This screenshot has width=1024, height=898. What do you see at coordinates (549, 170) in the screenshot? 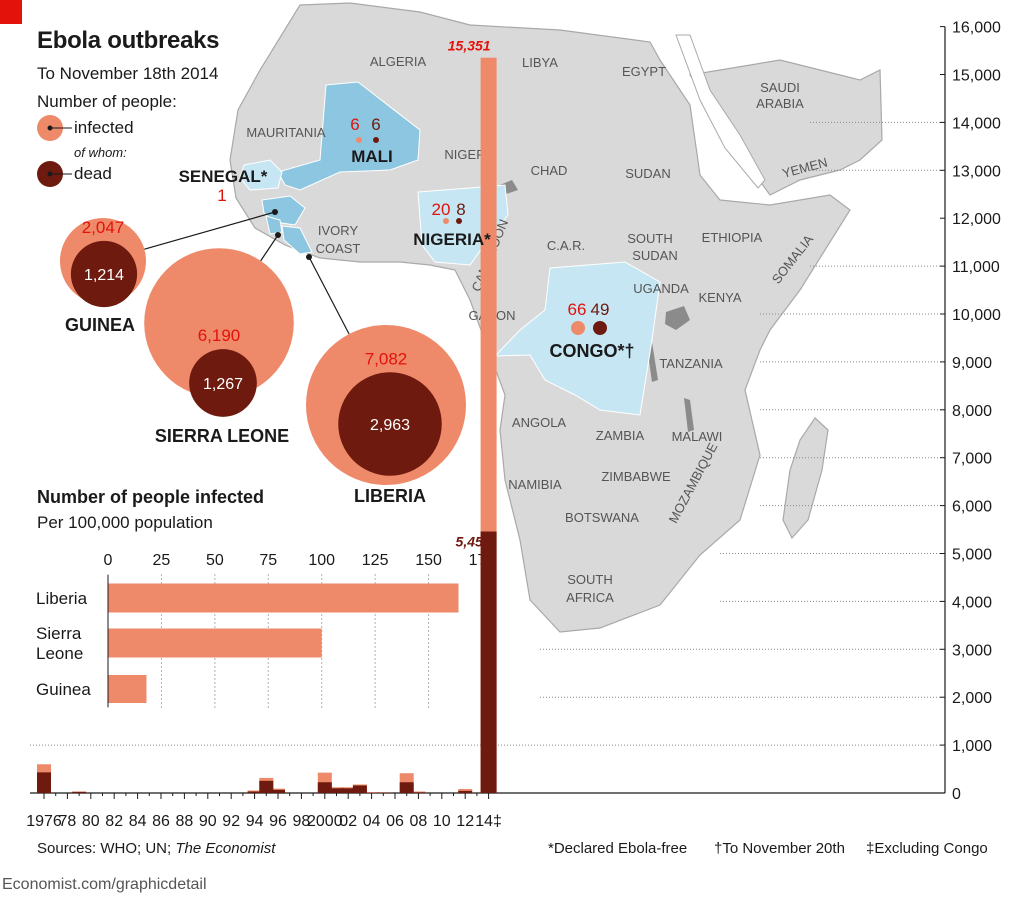
I see `country-name-chad: CHAD` at bounding box center [549, 170].